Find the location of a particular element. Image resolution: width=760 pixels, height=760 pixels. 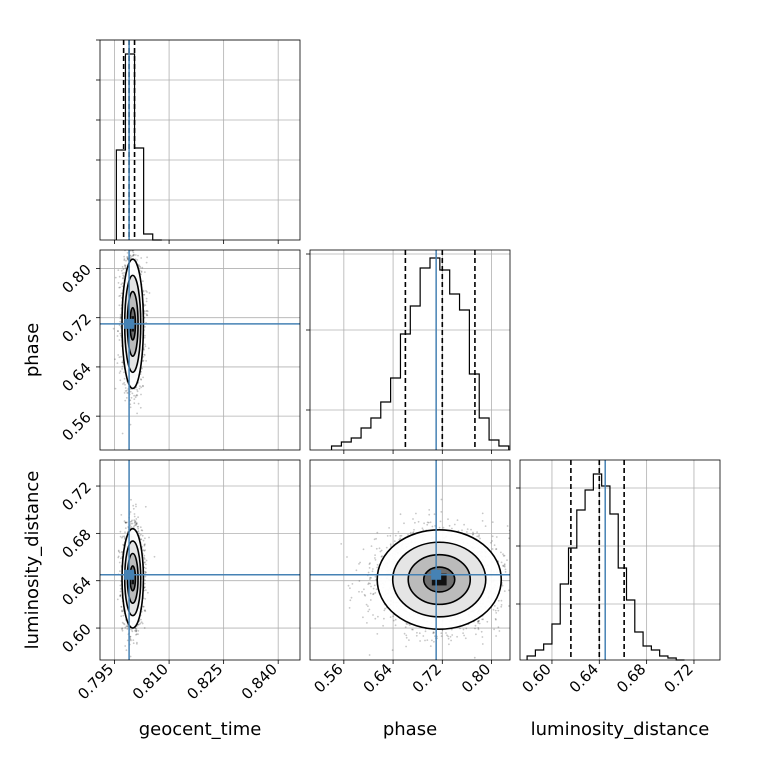

scatter-geocent_time-luminosity_distance is located at coordinates (200, 560).